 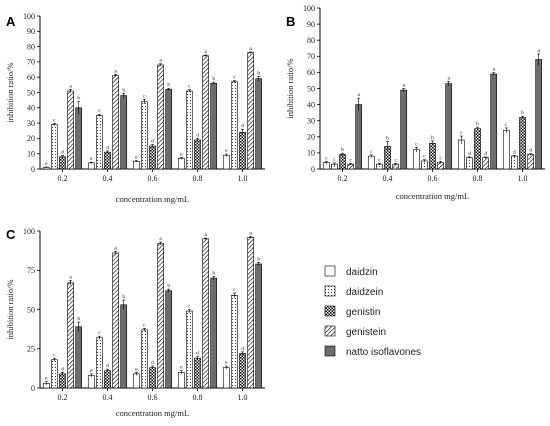 What do you see at coordinates (242, 126) in the screenshot?
I see `chart-a-significance-letter: d` at bounding box center [242, 126].